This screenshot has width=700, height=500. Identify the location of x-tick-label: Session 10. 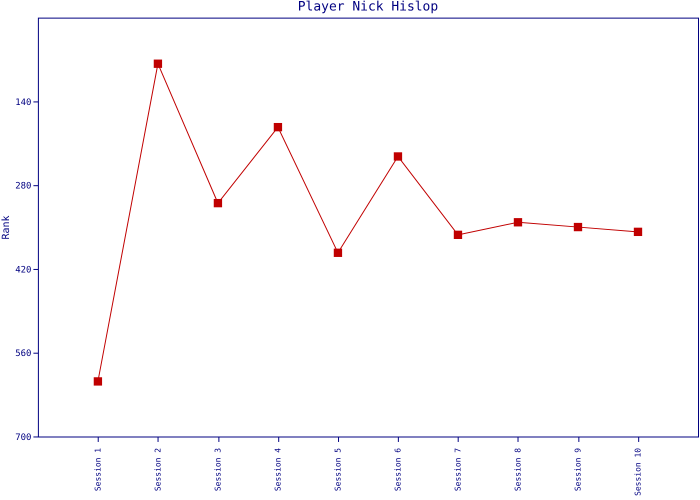
(637, 472).